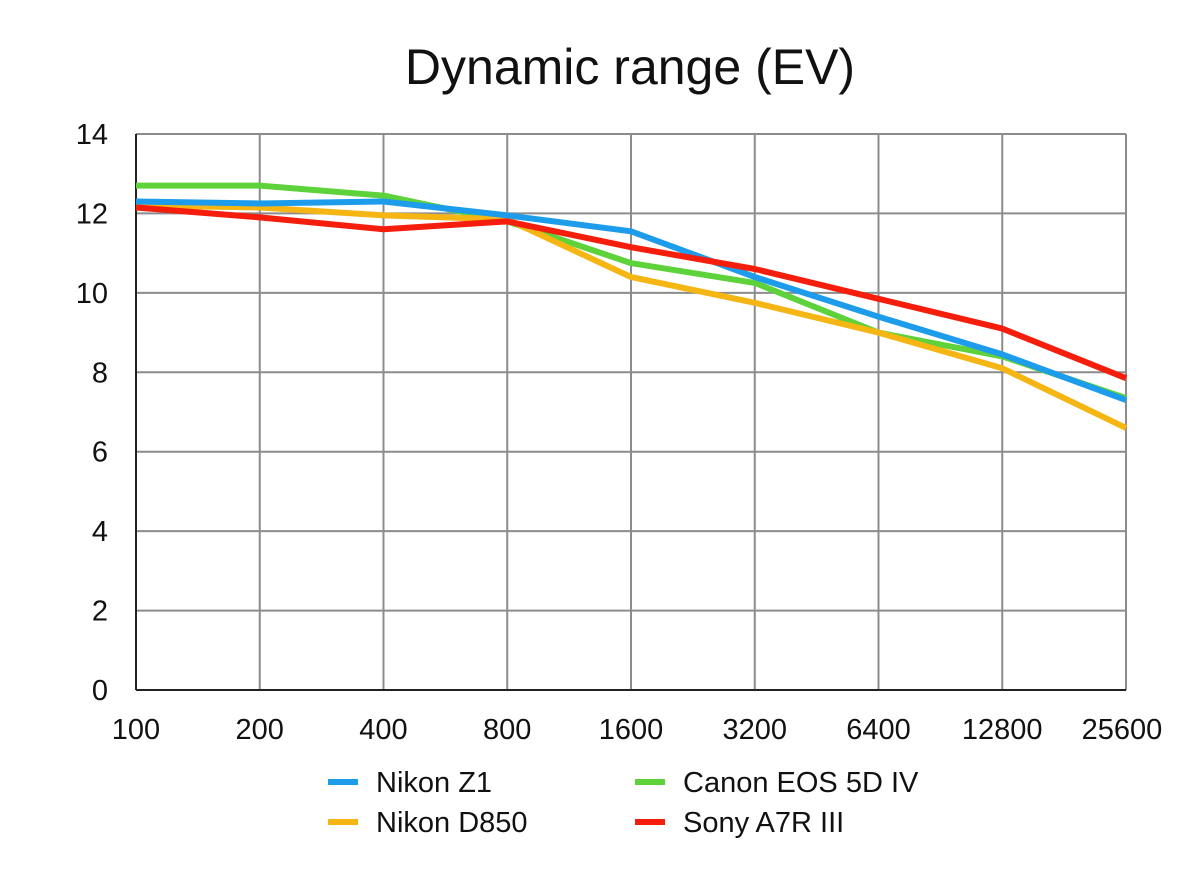 The image size is (1200, 869). Describe the element at coordinates (136, 730) in the screenshot. I see `x-tick-label: 100` at that location.